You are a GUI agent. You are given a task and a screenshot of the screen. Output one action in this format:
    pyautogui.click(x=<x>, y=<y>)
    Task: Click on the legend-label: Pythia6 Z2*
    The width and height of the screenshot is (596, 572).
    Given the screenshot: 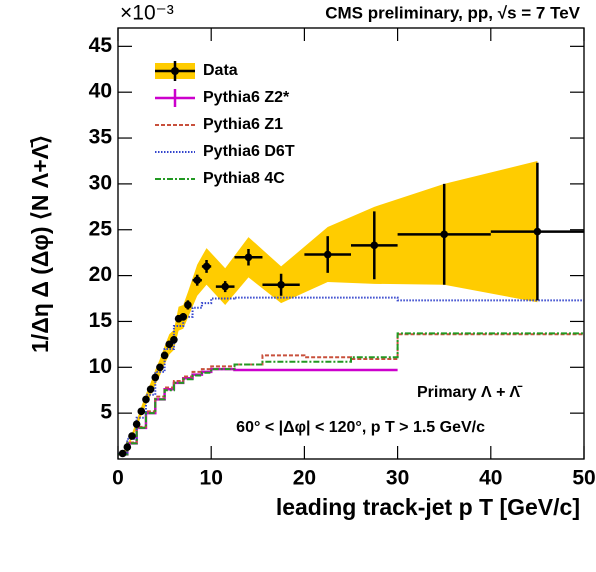 What is the action you would take?
    pyautogui.click(x=246, y=97)
    